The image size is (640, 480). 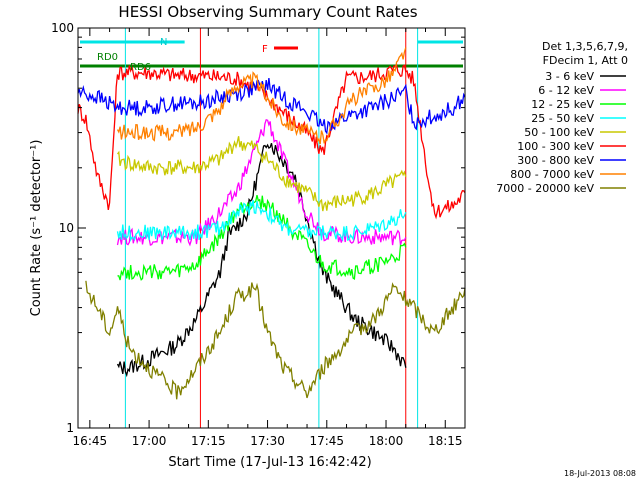 What do you see at coordinates (208, 441) in the screenshot?
I see `x-tick-label: 17:15` at bounding box center [208, 441].